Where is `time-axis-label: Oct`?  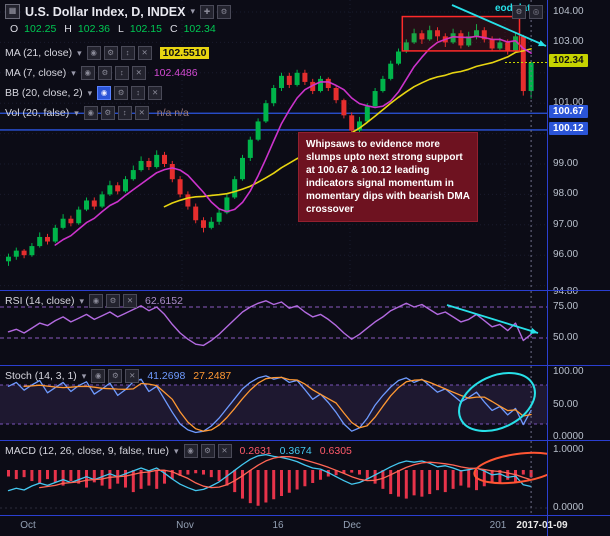 time-axis-label: Oct is located at coordinates (28, 525).